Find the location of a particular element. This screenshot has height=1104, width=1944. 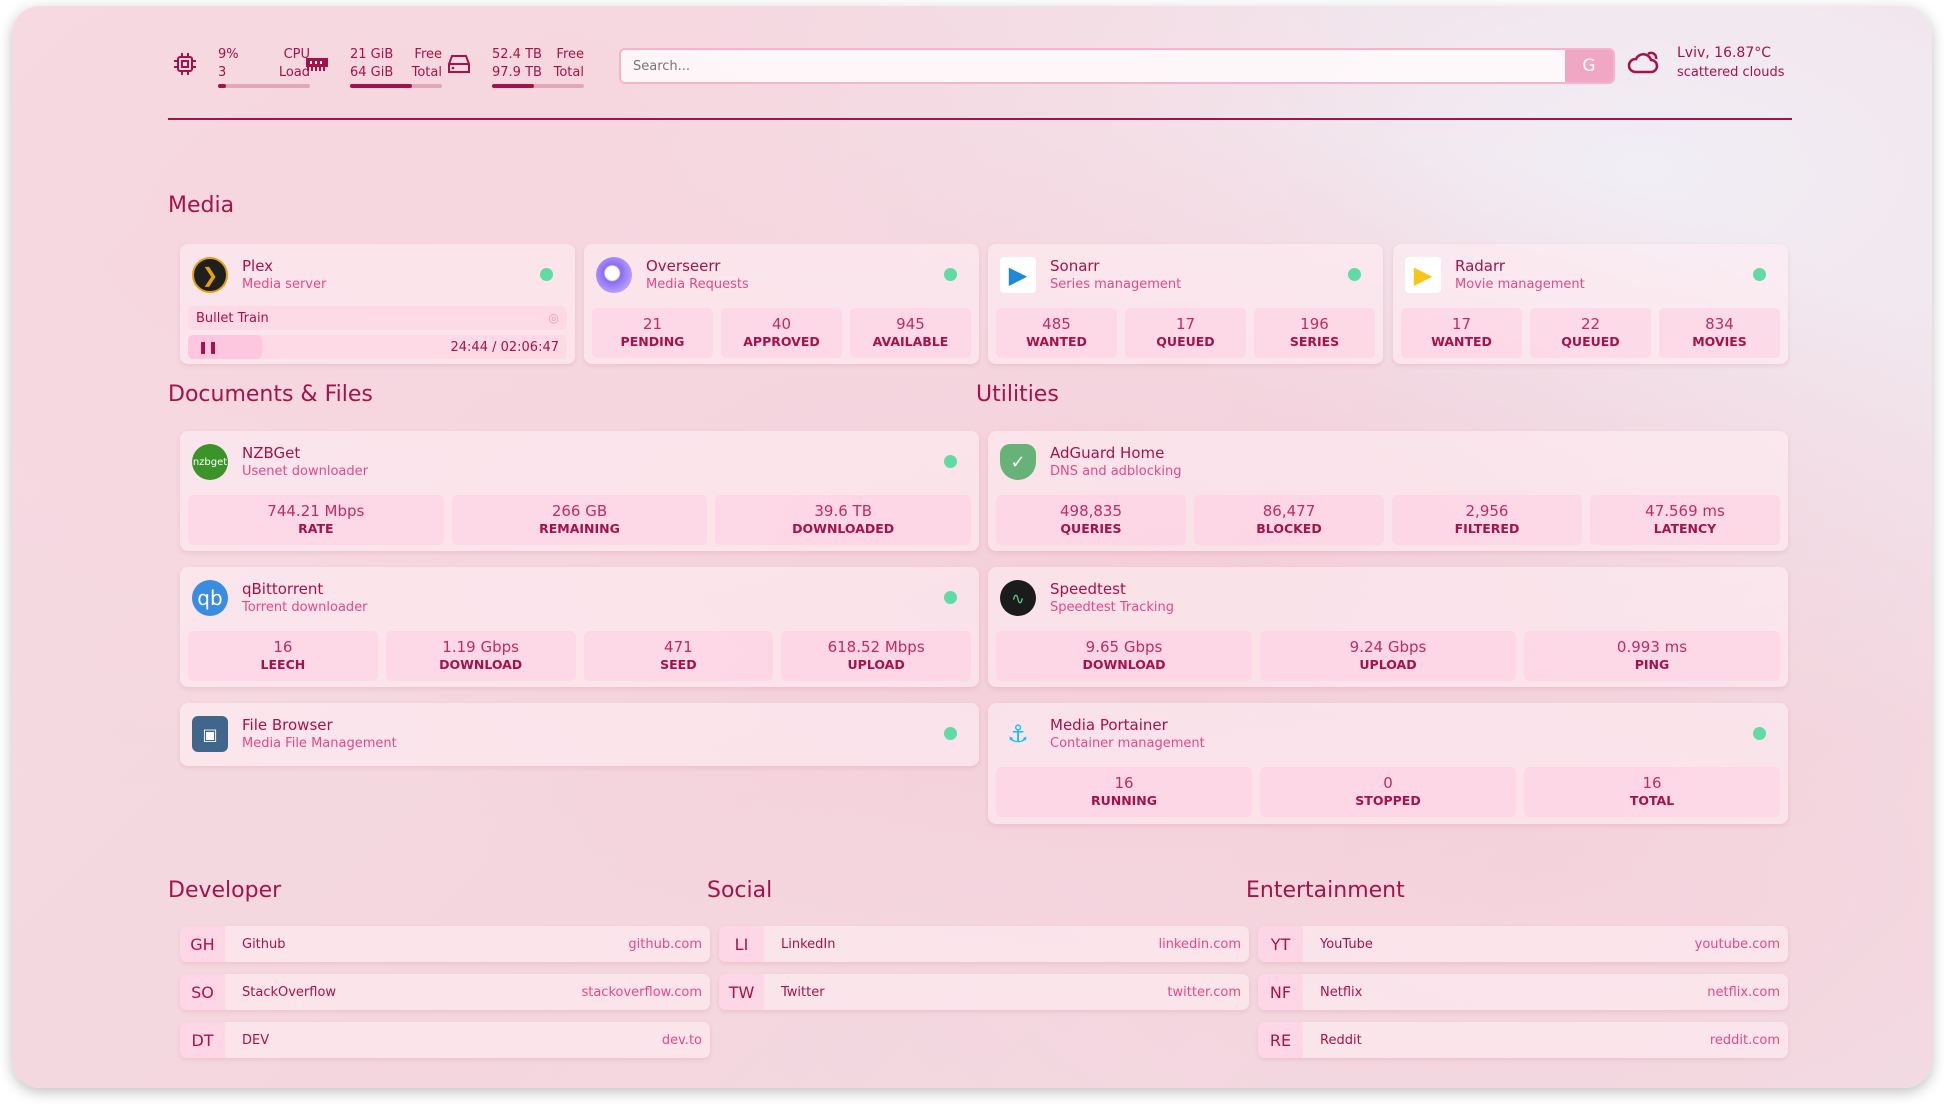

plex-icon: ❯ is located at coordinates (210, 275).